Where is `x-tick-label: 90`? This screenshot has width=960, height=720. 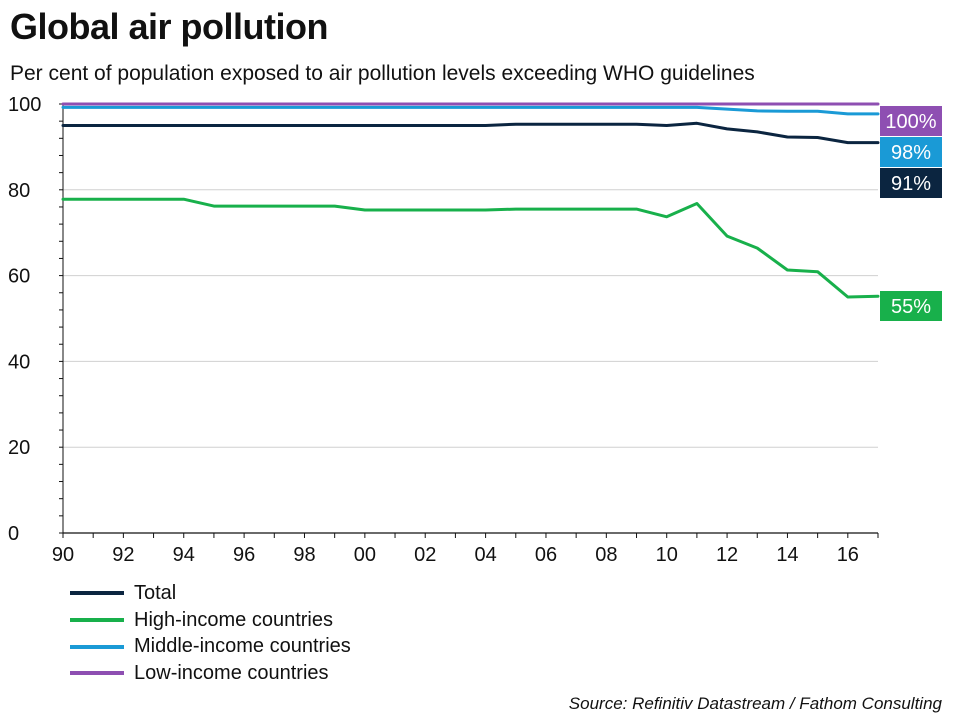
x-tick-label: 90 is located at coordinates (63, 555).